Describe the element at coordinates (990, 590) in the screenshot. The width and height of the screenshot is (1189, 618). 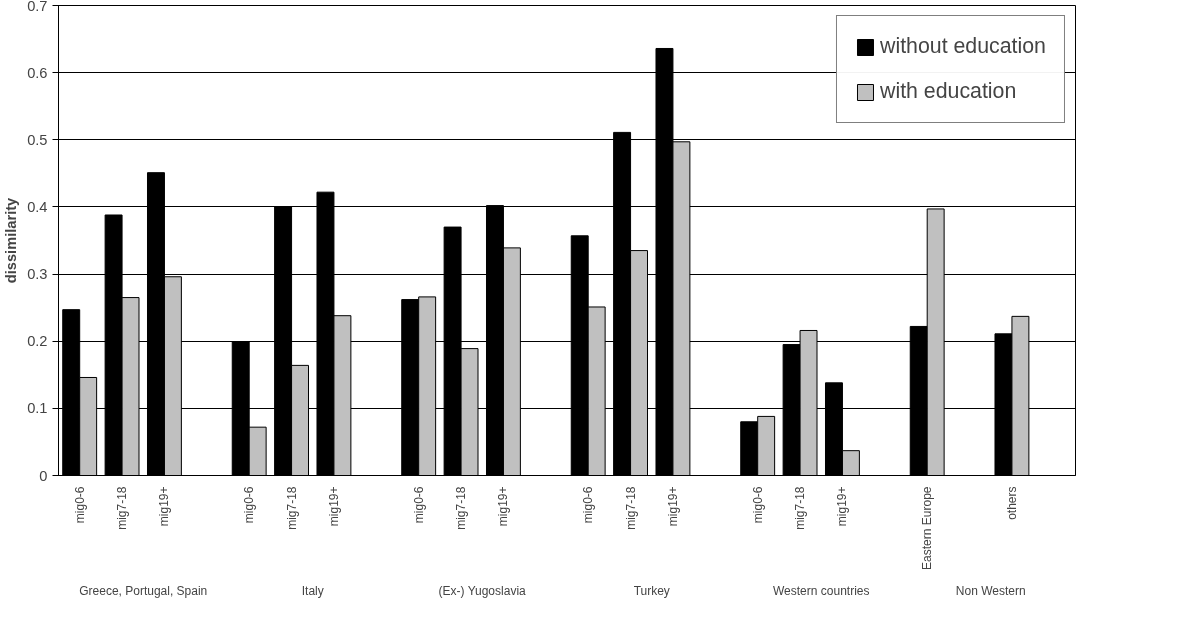
I see `text: Non Western` at that location.